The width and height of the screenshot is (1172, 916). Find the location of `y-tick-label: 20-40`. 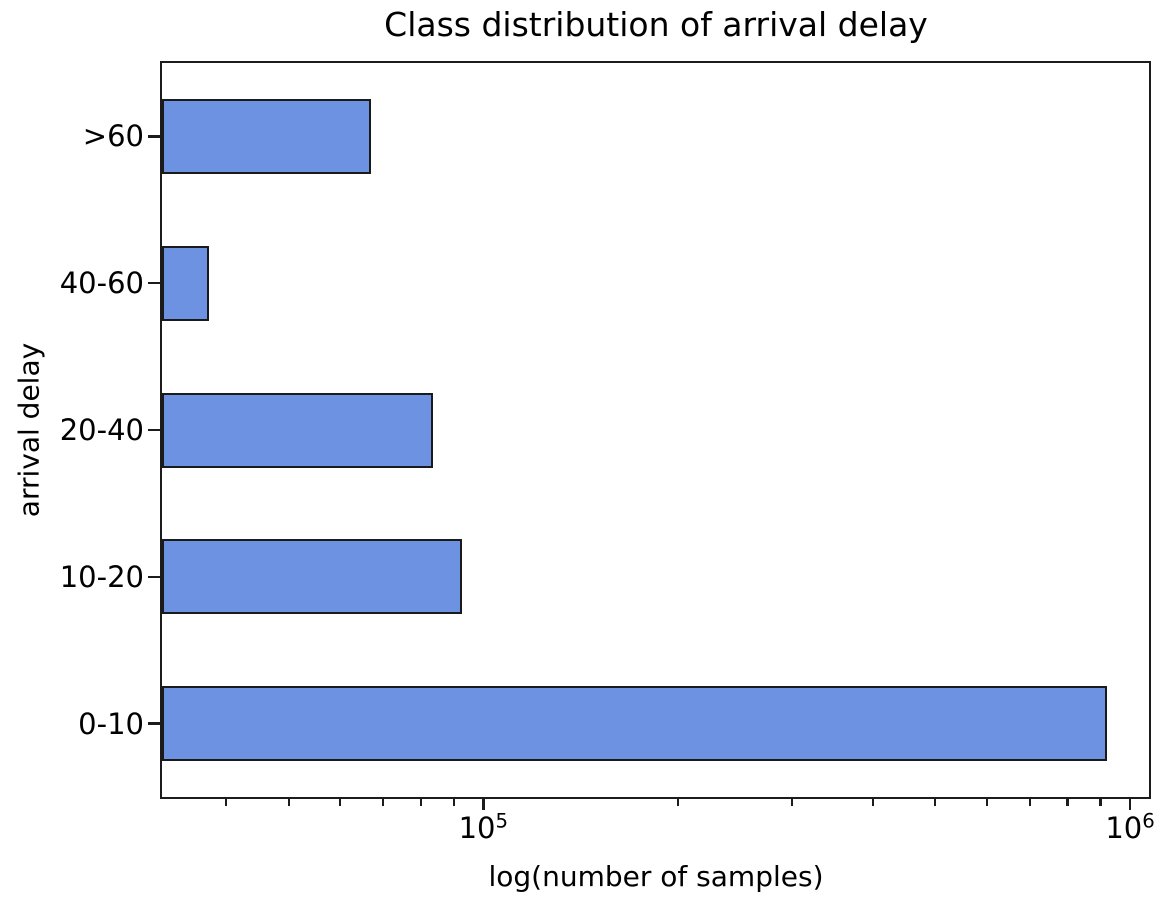

y-tick-label: 20-40 is located at coordinates (101, 430).